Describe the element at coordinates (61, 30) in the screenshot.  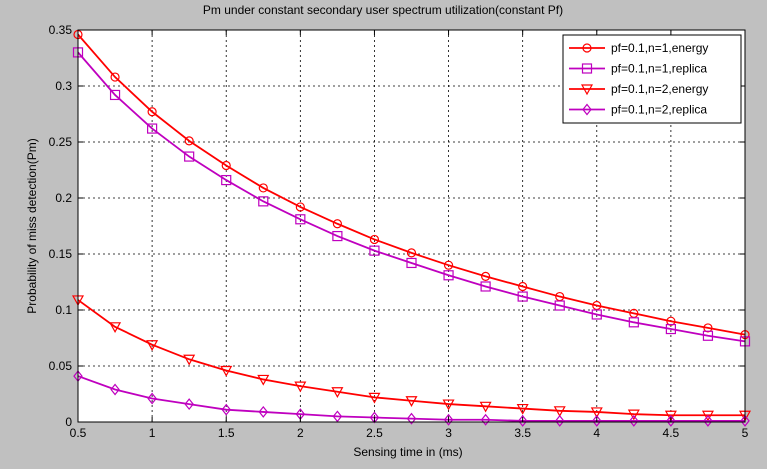
I see `y-tick-label: 0.35` at that location.